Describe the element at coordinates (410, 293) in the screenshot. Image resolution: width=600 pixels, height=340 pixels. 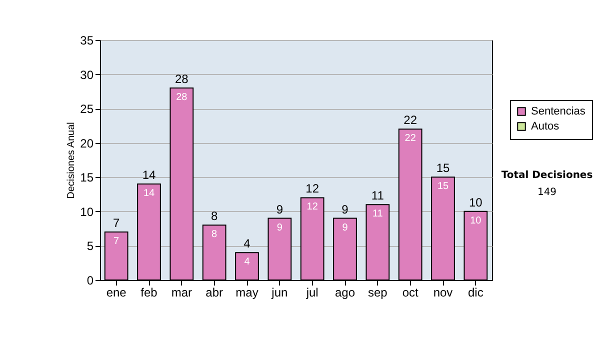
I see `x-tick-label: oct` at that location.